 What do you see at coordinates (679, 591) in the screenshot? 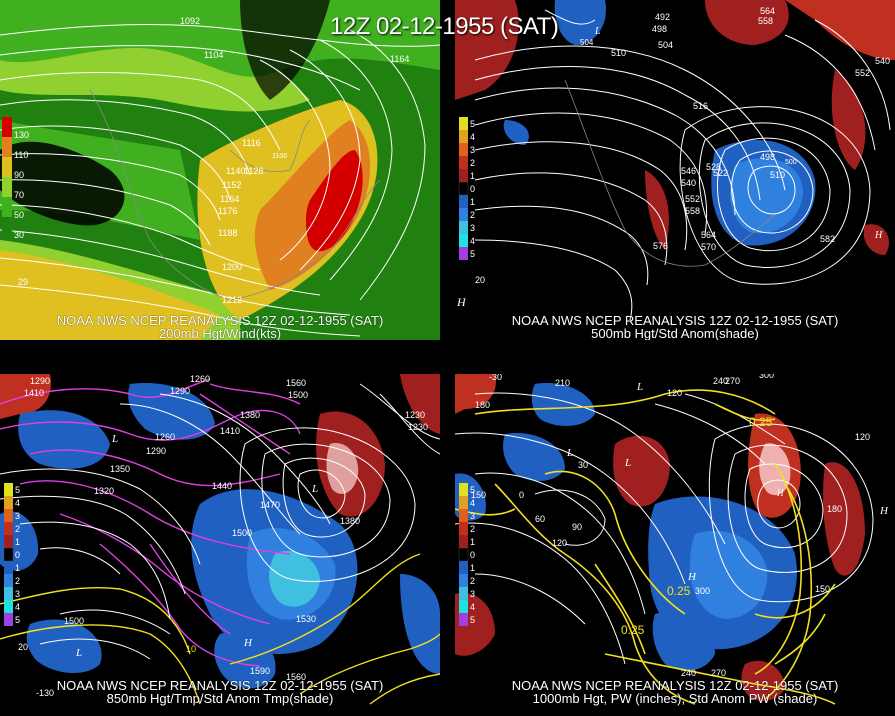
I see `svg-text: 0.25` at bounding box center [679, 591].